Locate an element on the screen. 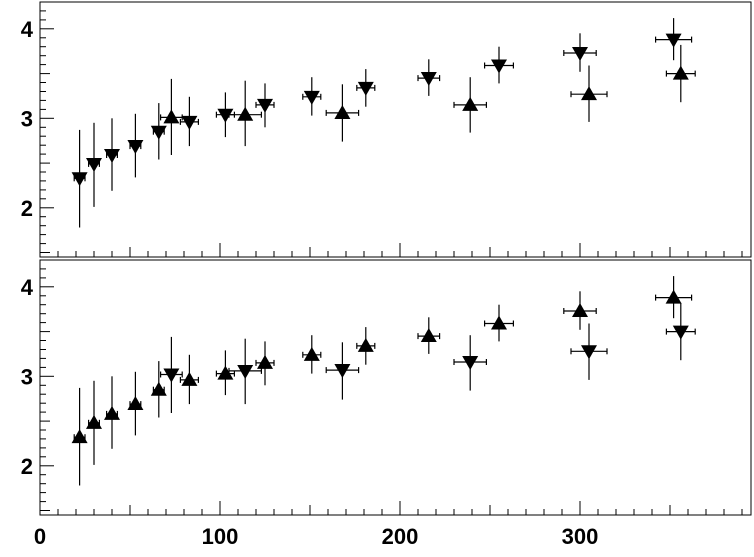 The width and height of the screenshot is (754, 557). x-tick-label: 200 is located at coordinates (400, 536).